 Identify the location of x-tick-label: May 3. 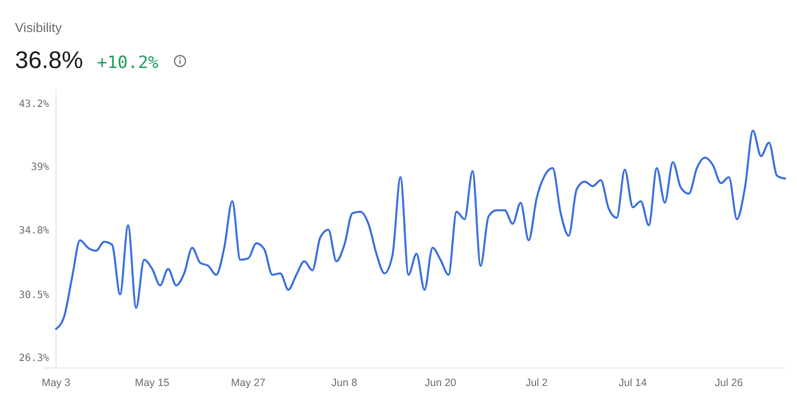
(56, 383).